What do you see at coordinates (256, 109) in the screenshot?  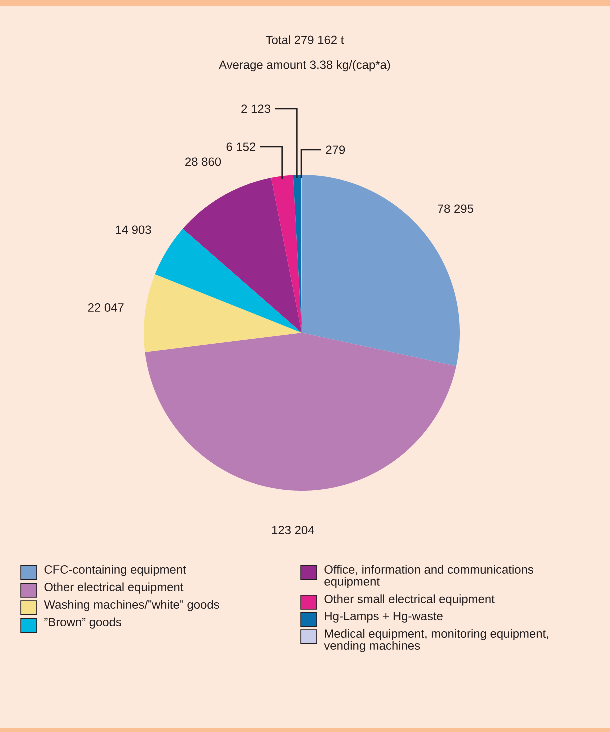 I see `data-label: 2 123` at bounding box center [256, 109].